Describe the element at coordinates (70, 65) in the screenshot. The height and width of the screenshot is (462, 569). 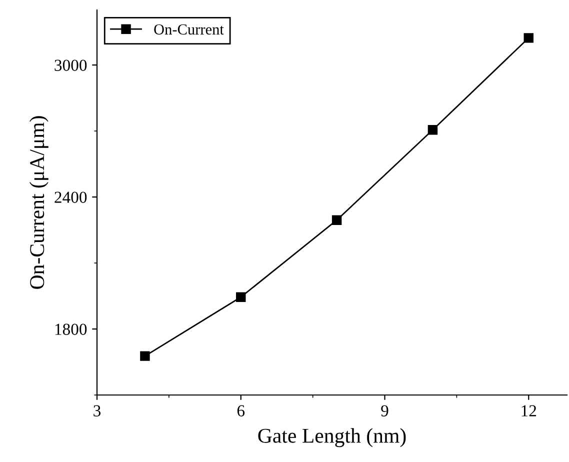
I see `y-tick-label: 3000` at that location.